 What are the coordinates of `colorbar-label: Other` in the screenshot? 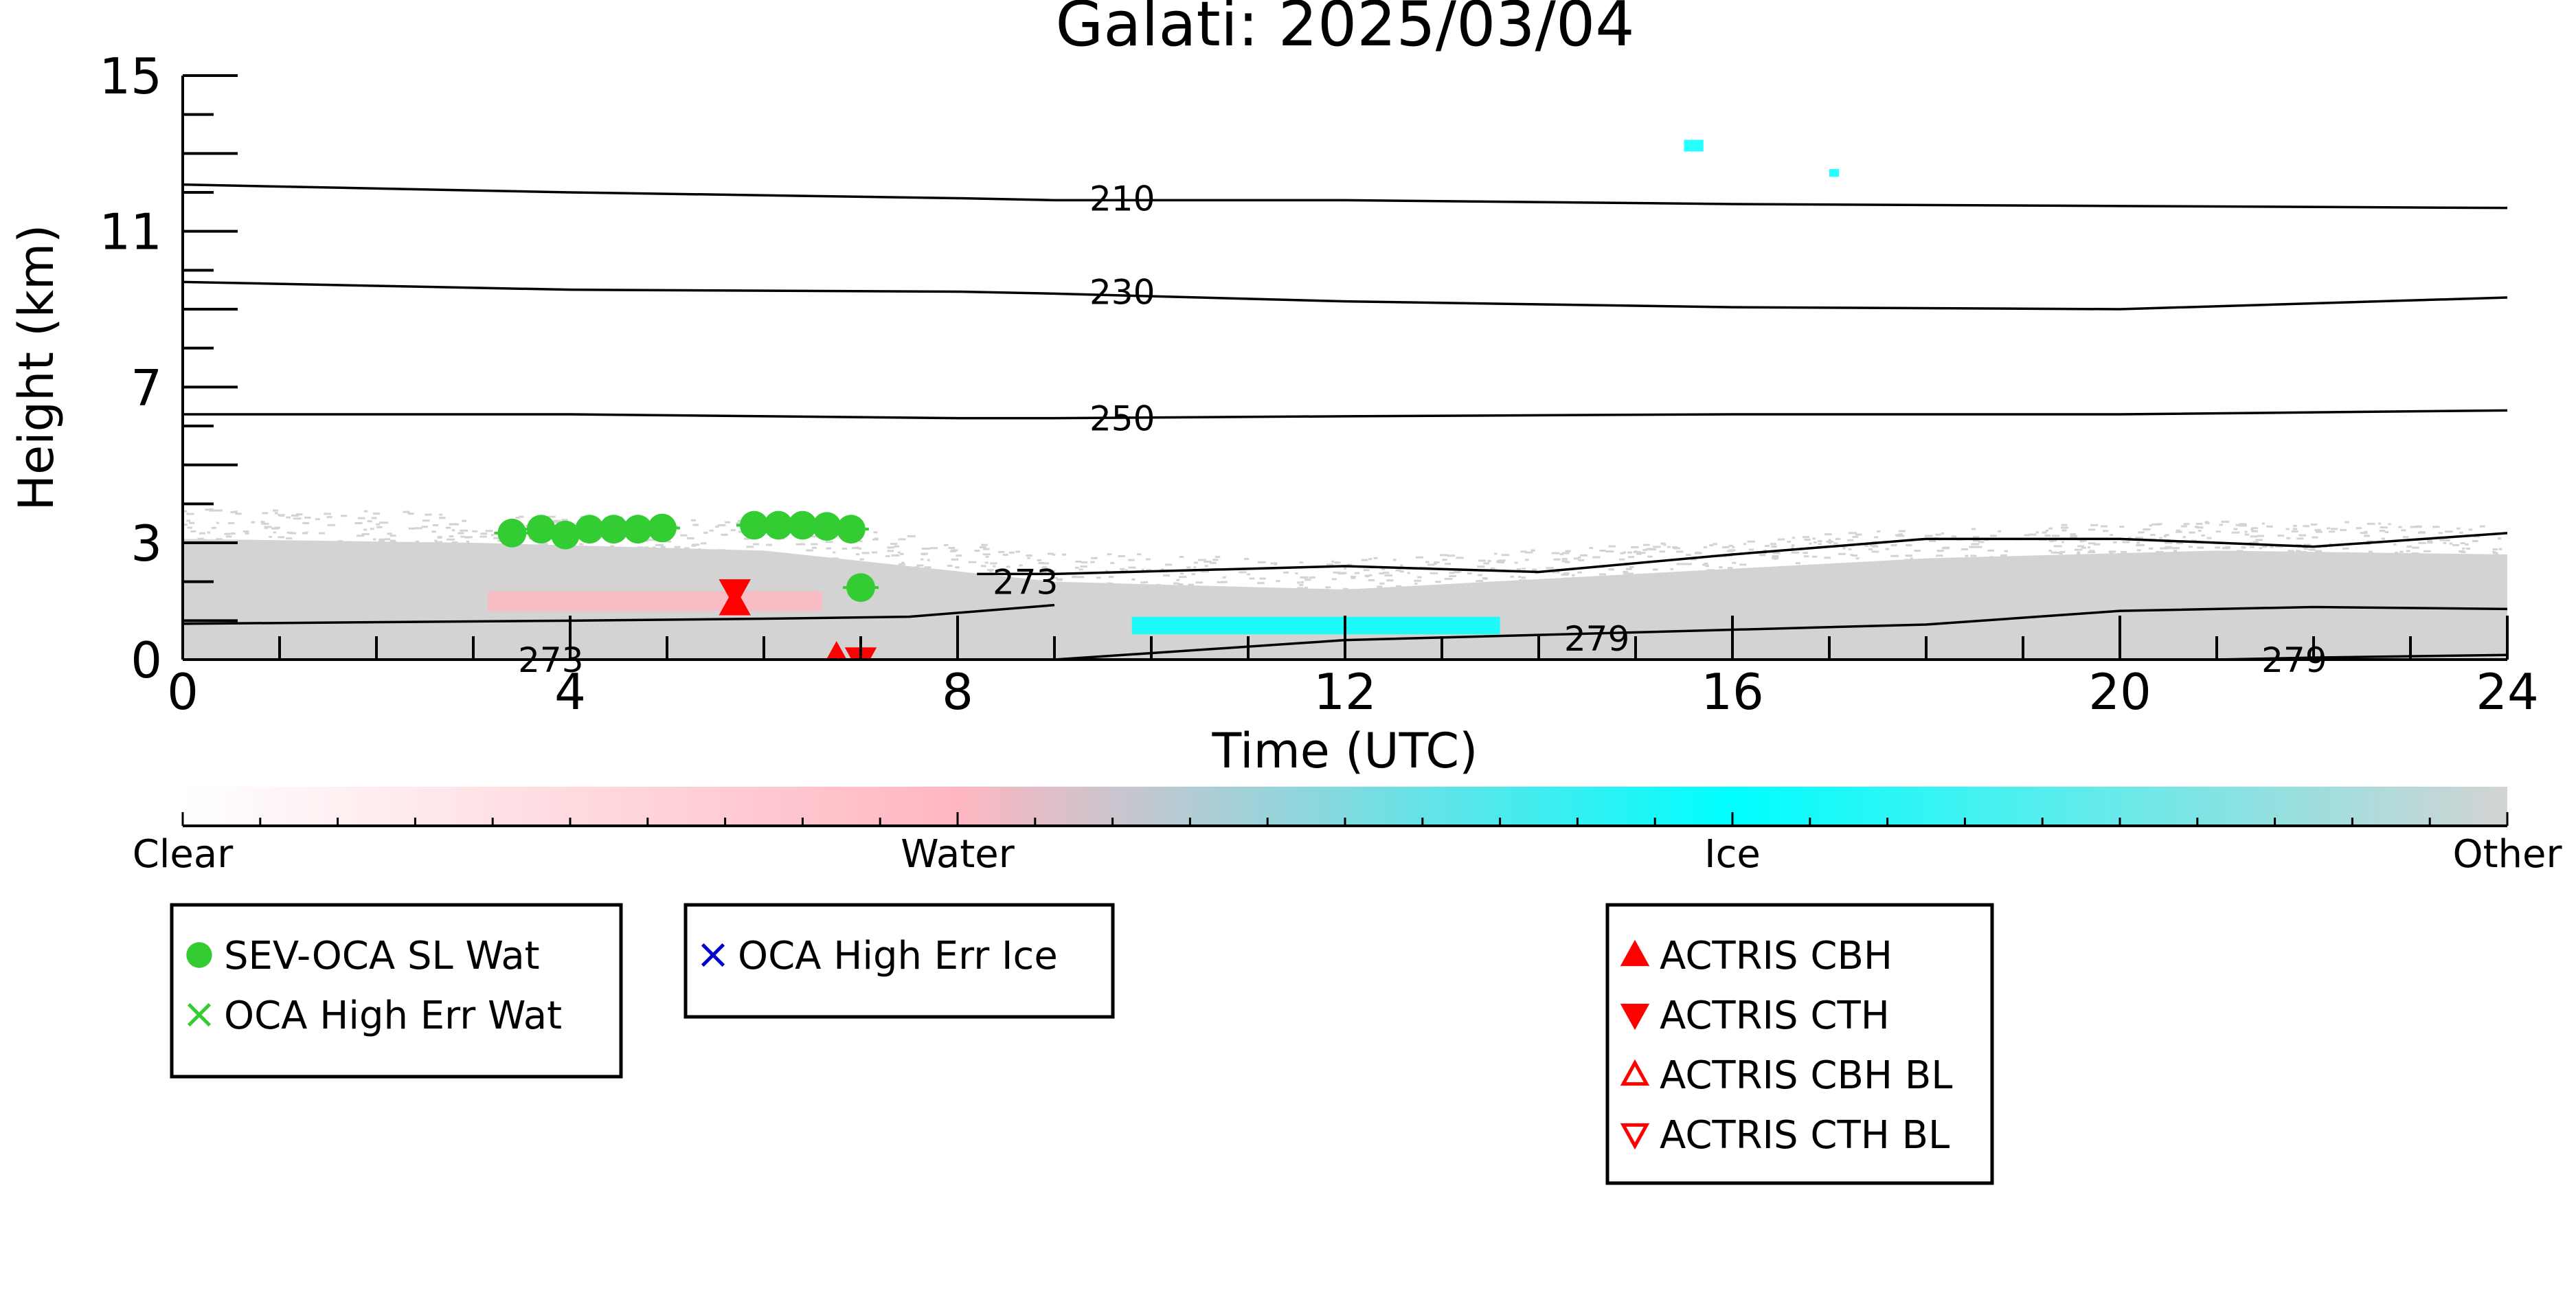 It's located at (2507, 854).